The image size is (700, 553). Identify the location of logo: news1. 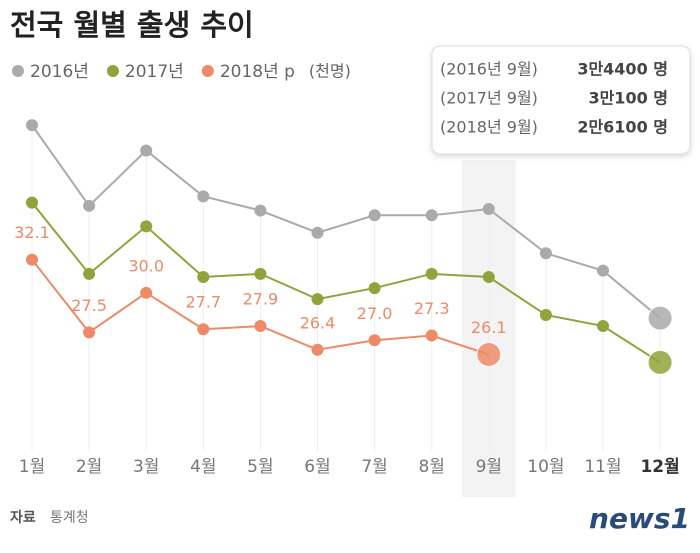
(639, 518).